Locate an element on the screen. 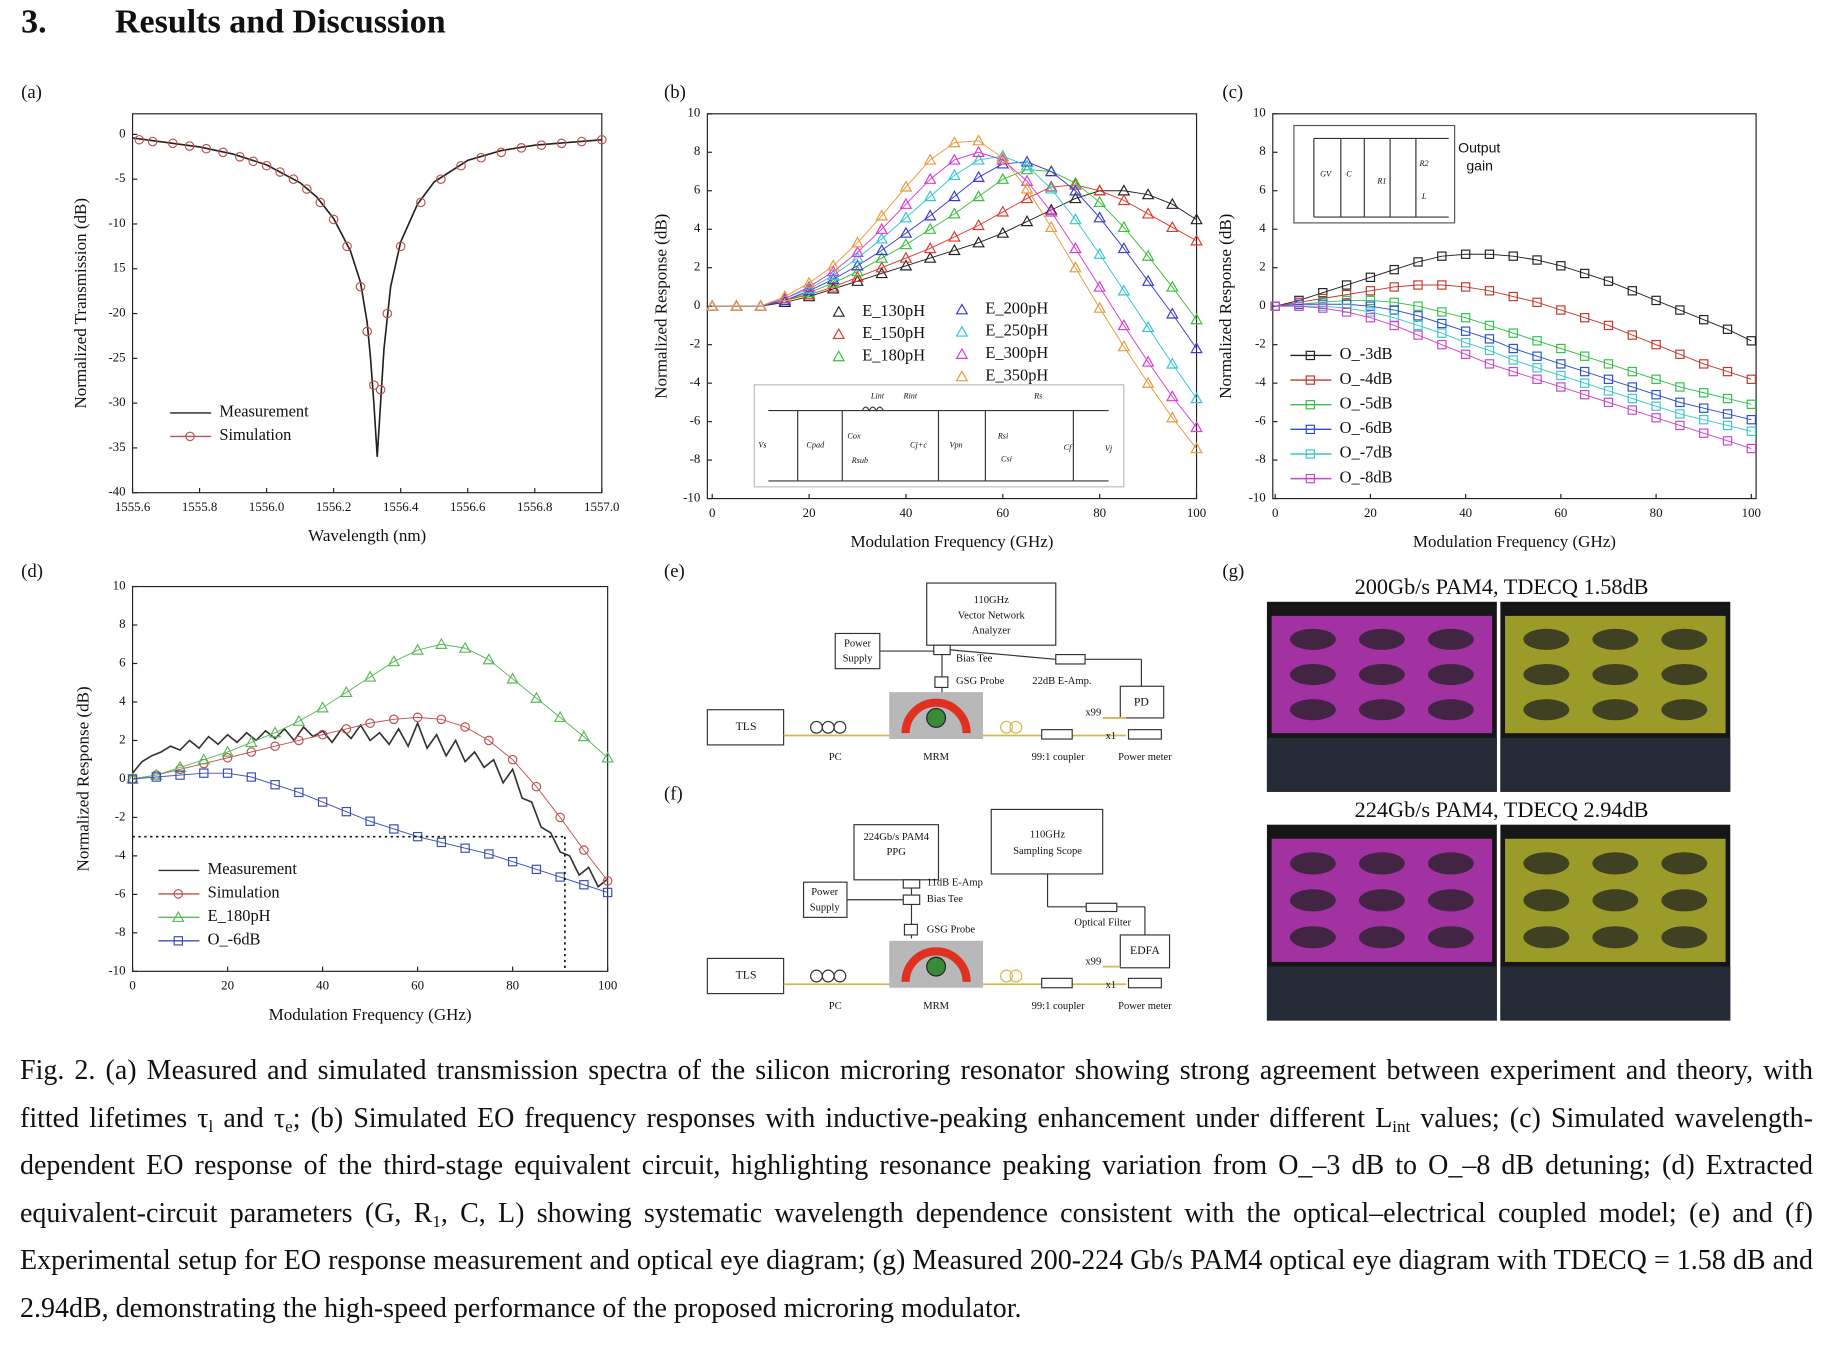  label: R2 is located at coordinates (1424, 163).